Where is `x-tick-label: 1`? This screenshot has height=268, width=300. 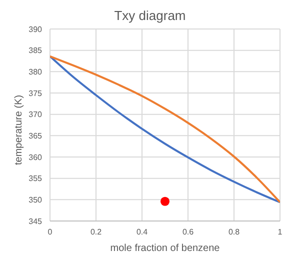
x-tick-label: 1 is located at coordinates (280, 232).